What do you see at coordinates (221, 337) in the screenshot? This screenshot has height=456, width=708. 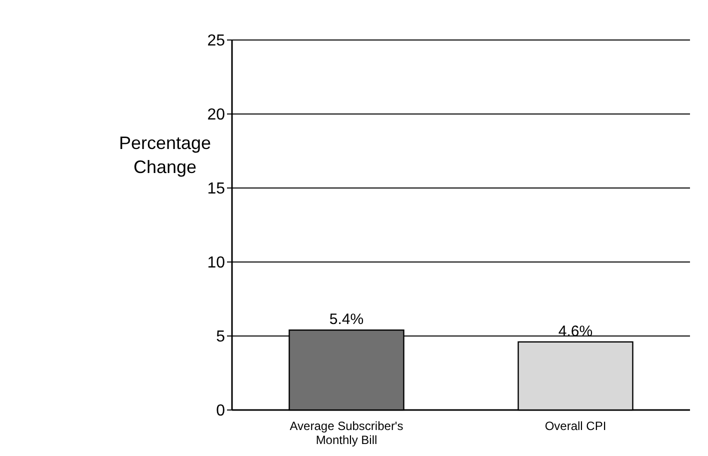 I see `y-tick-label: 5` at bounding box center [221, 337].